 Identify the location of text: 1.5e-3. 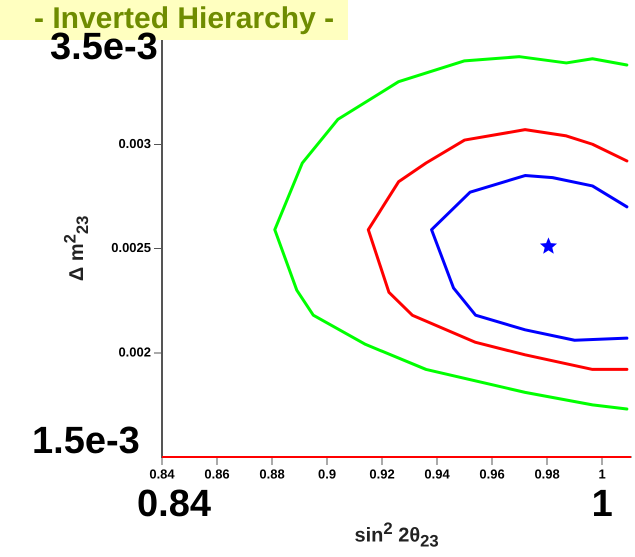
(86, 441).